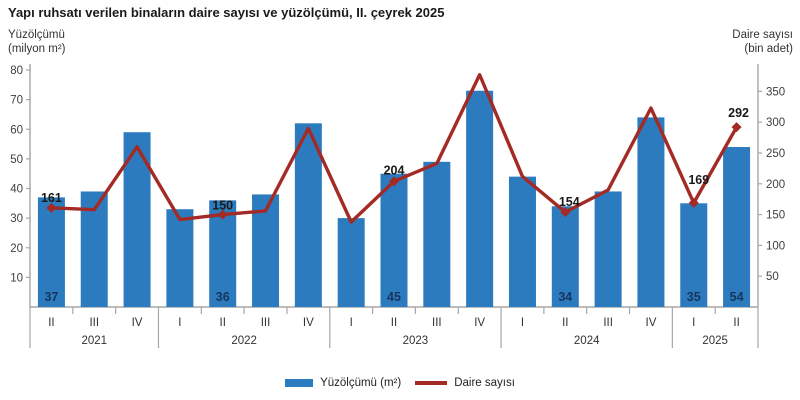 This screenshot has height=400, width=800. I want to click on bar-value-label: 45, so click(394, 297).